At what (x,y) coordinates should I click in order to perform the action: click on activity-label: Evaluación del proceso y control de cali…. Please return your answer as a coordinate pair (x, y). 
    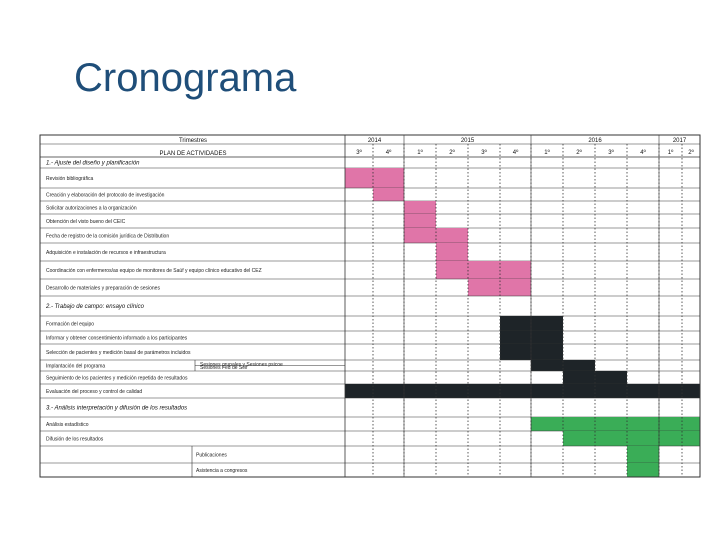
    Looking at the image, I should click on (94, 392).